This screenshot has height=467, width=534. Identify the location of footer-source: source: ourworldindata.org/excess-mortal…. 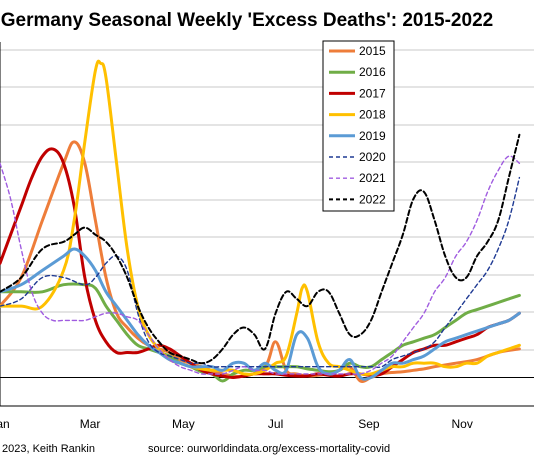
(269, 449).